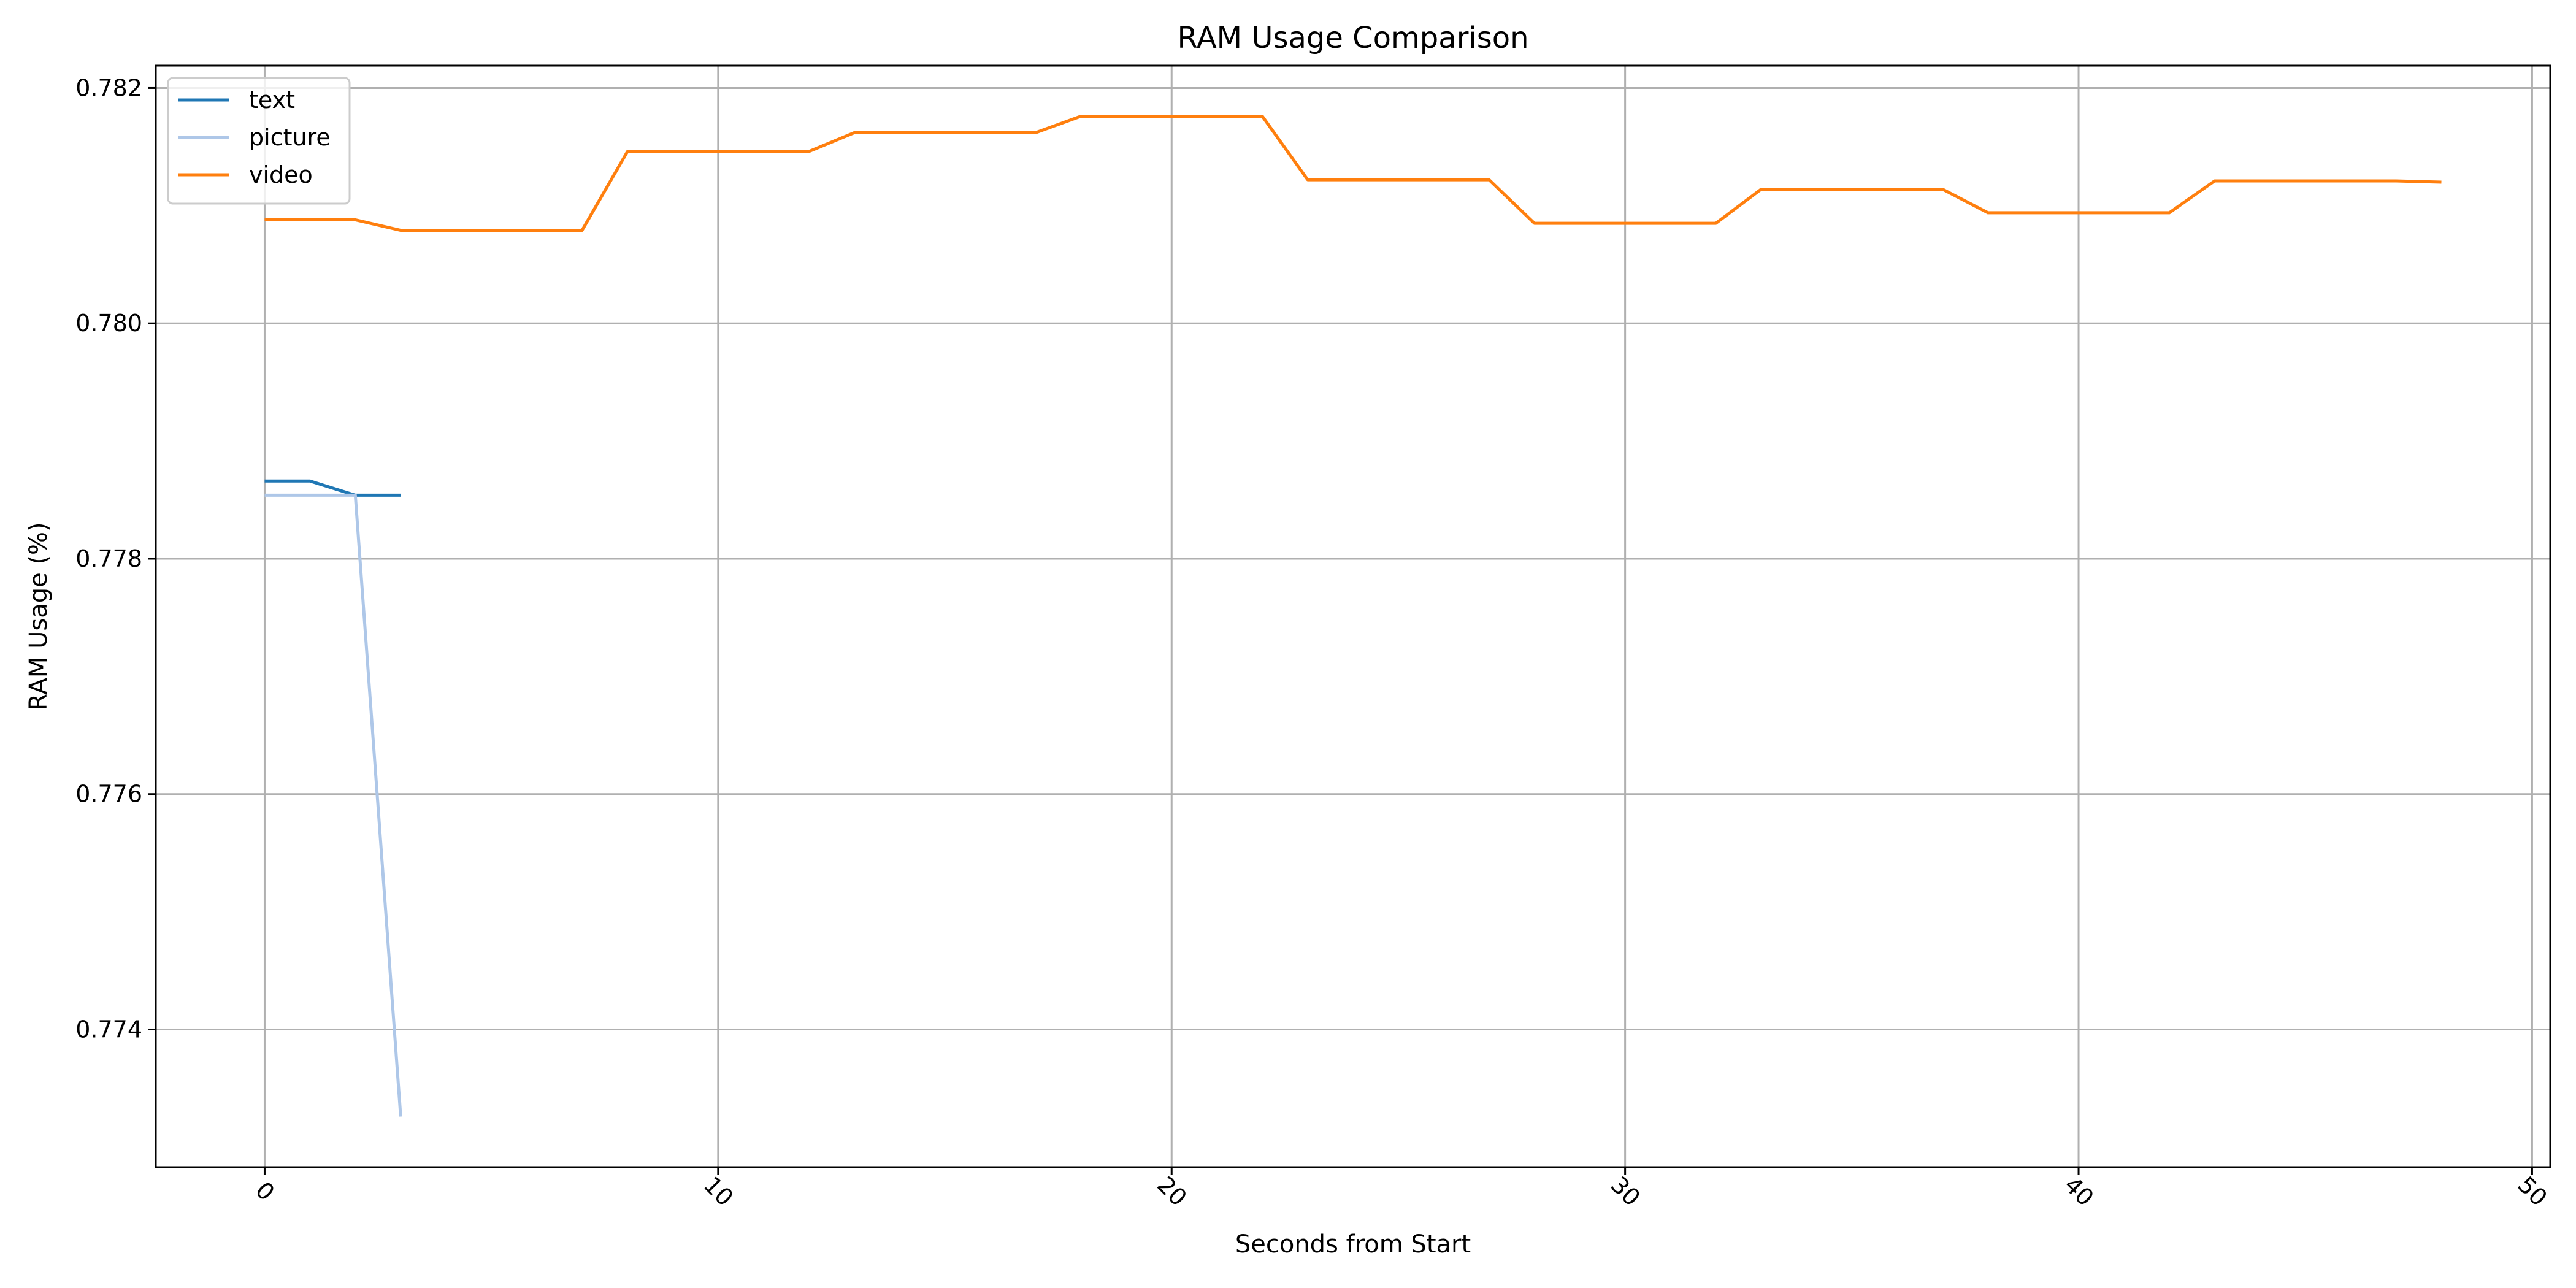 The height and width of the screenshot is (1288, 2576). What do you see at coordinates (718, 1191) in the screenshot?
I see `x-tick-label: 10` at bounding box center [718, 1191].